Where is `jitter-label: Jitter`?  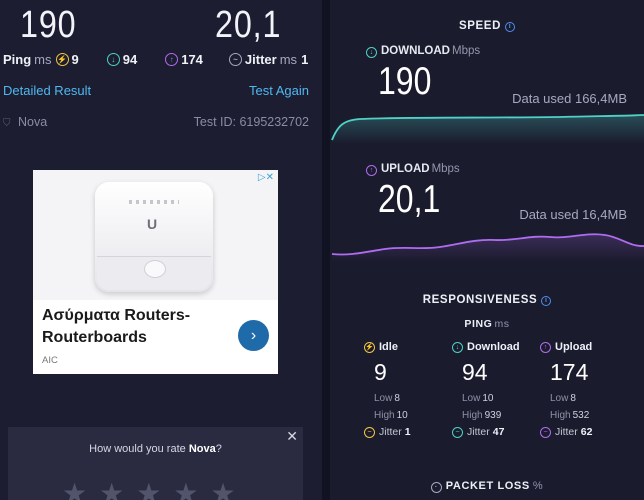 jitter-label: Jitter is located at coordinates (260, 59).